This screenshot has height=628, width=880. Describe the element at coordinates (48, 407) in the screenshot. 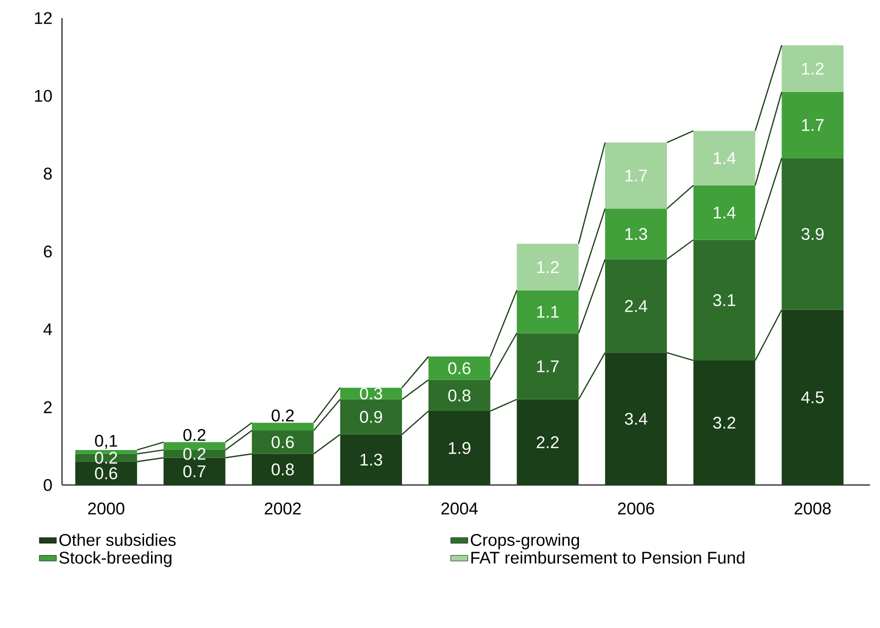

I see `y-tick-label: 2` at that location.